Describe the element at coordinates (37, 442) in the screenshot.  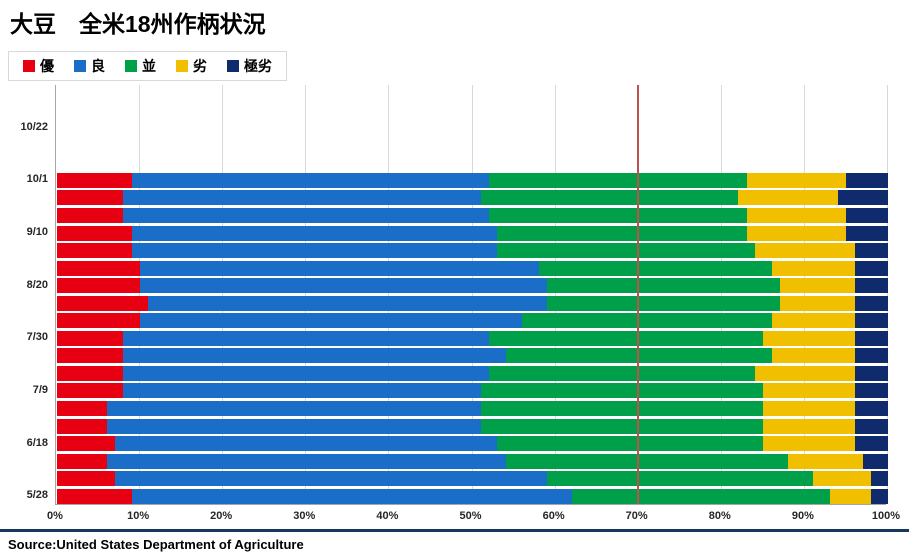
I see `y-tick-label: 6/18` at that location.